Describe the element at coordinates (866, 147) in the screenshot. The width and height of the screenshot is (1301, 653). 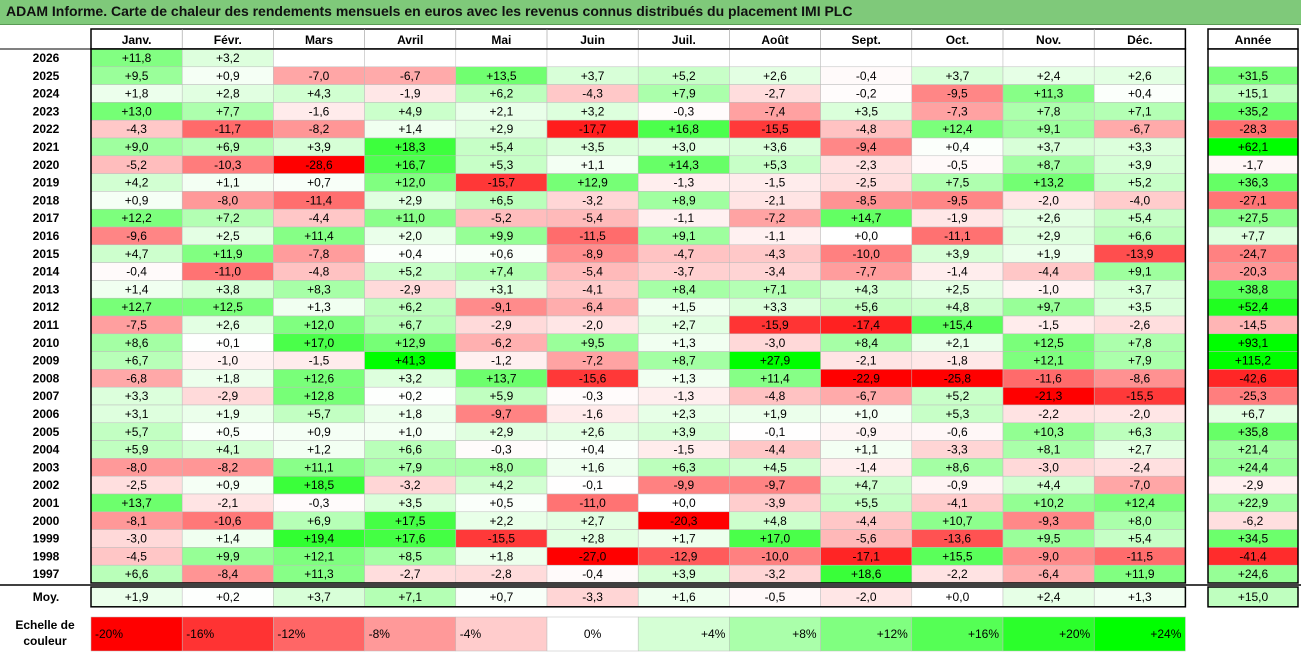
I see `heatmap-cell-value: -9,4` at that location.